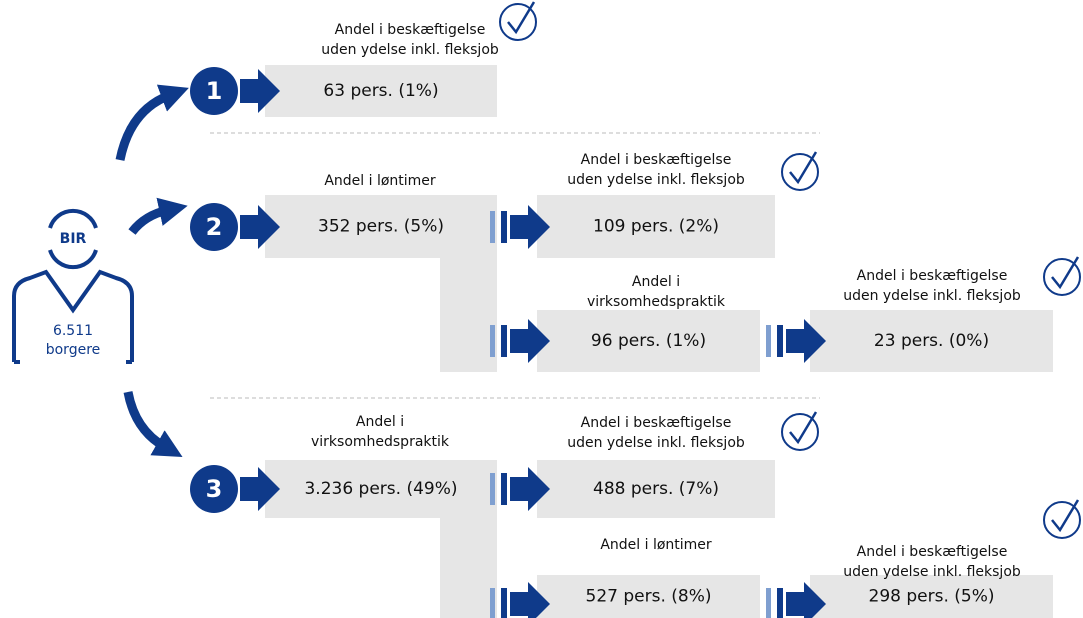 Image resolution: width=1083 pixels, height=618 pixels. What do you see at coordinates (73, 350) in the screenshot?
I see `person-unit: borgere` at bounding box center [73, 350].